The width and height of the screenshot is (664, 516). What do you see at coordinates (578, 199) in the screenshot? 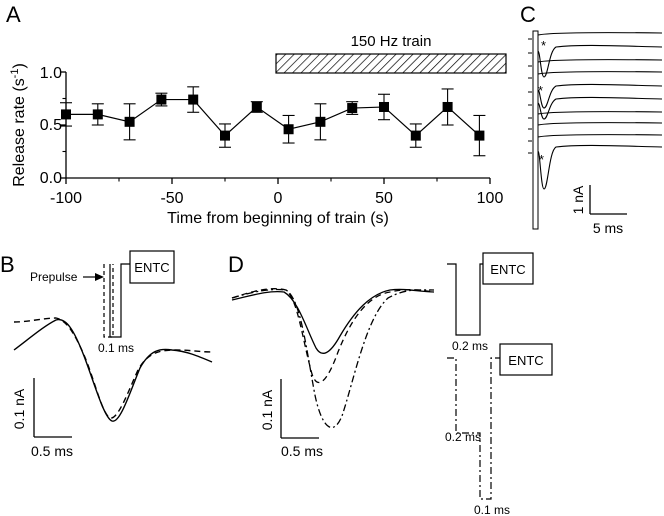
I see `scale-y-label: 1 nA` at bounding box center [578, 199].